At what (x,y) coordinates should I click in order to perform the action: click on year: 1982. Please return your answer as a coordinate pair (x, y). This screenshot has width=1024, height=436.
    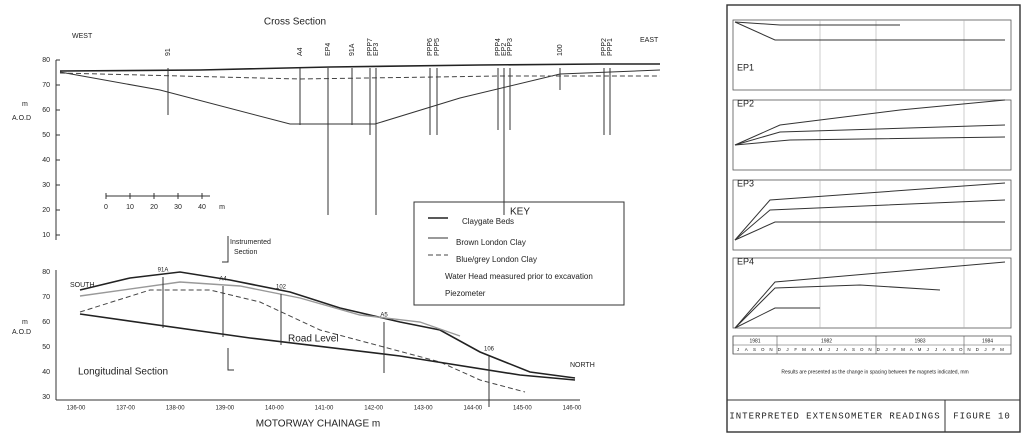
    Looking at the image, I should click on (826, 341).